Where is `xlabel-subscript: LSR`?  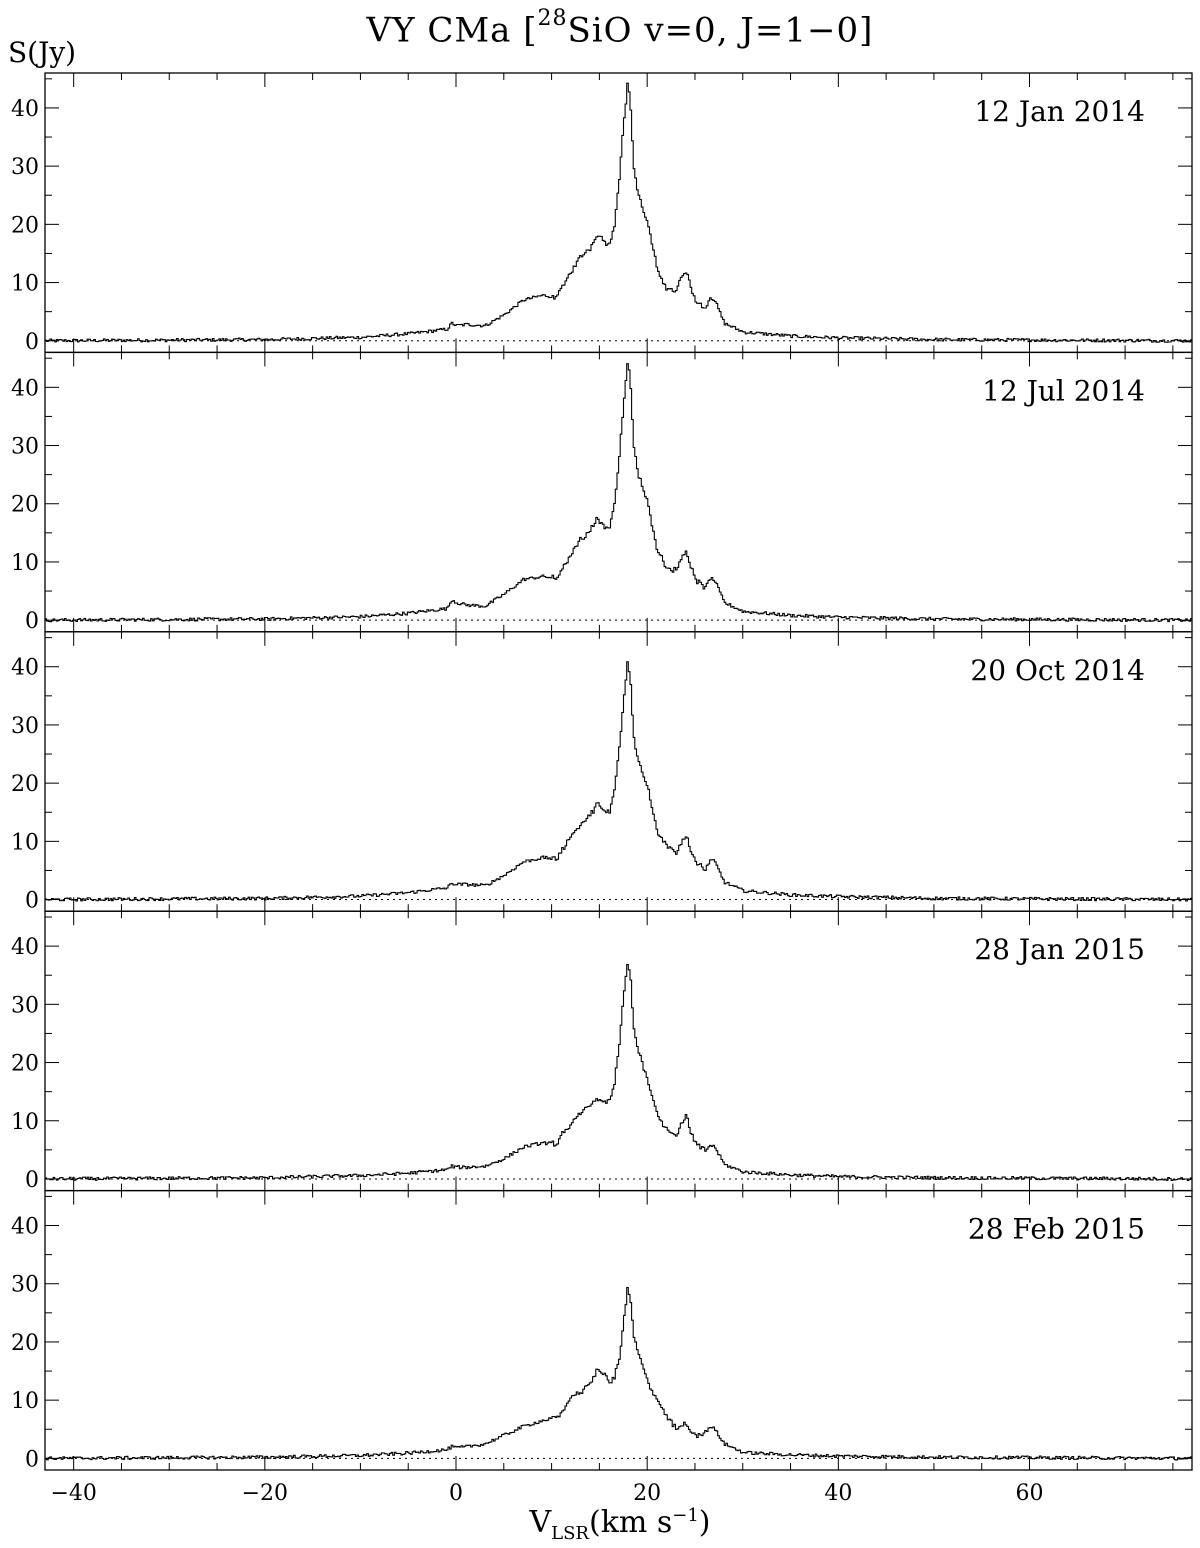
xlabel-subscript: LSR is located at coordinates (570, 1533).